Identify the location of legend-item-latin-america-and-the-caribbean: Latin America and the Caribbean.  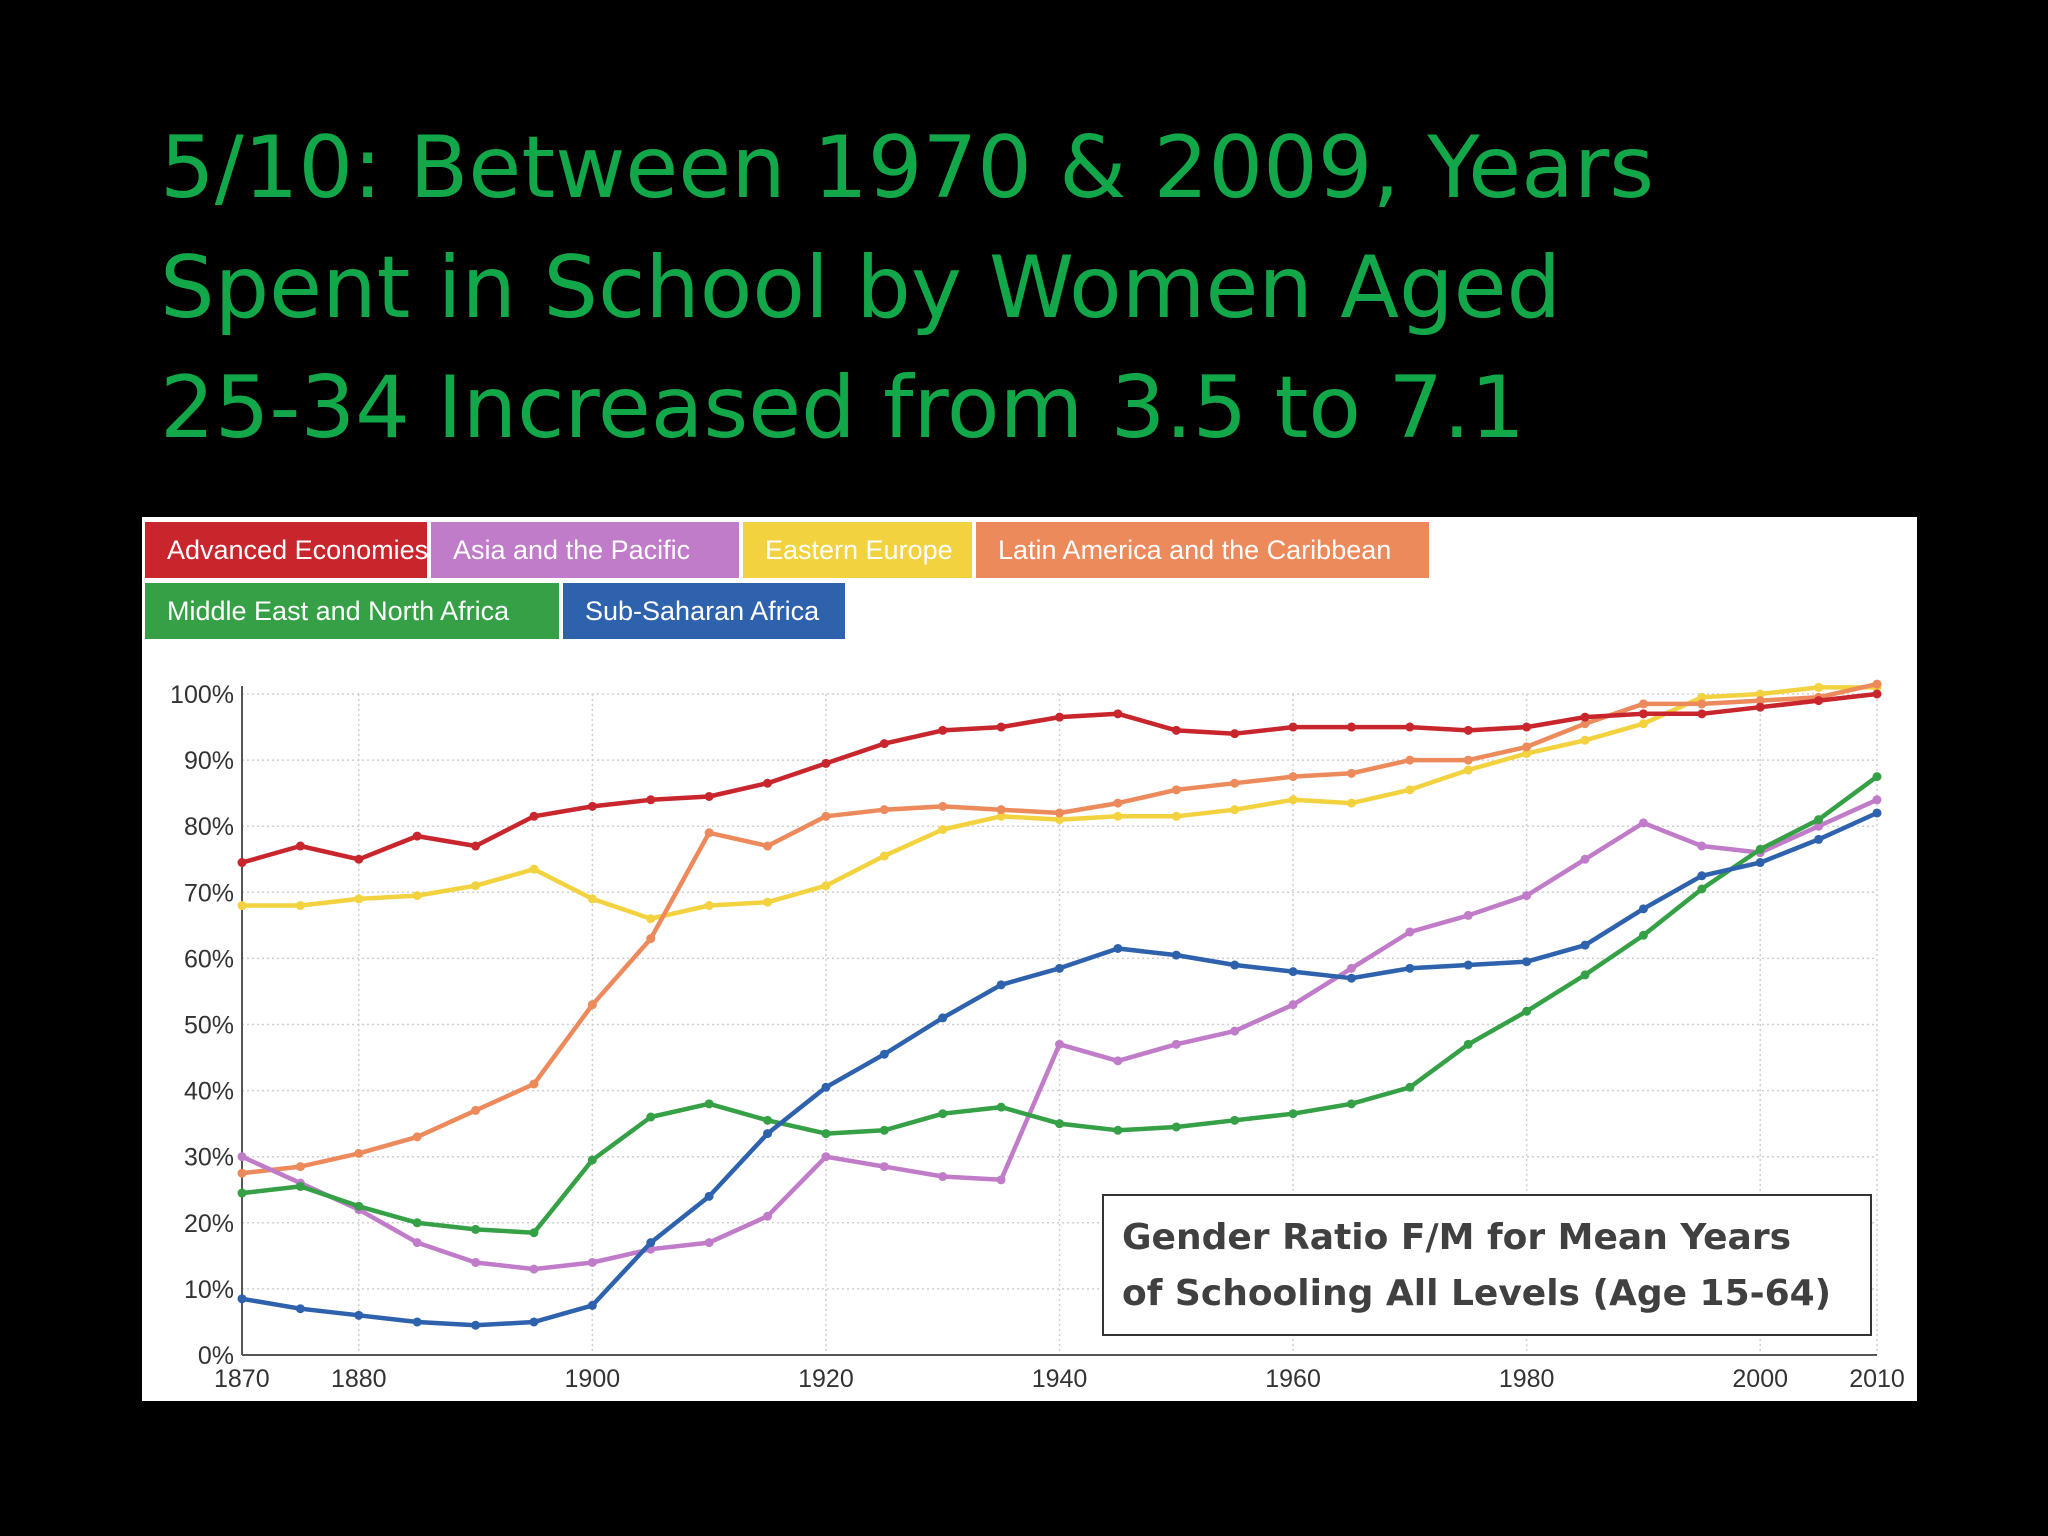
(1202, 550).